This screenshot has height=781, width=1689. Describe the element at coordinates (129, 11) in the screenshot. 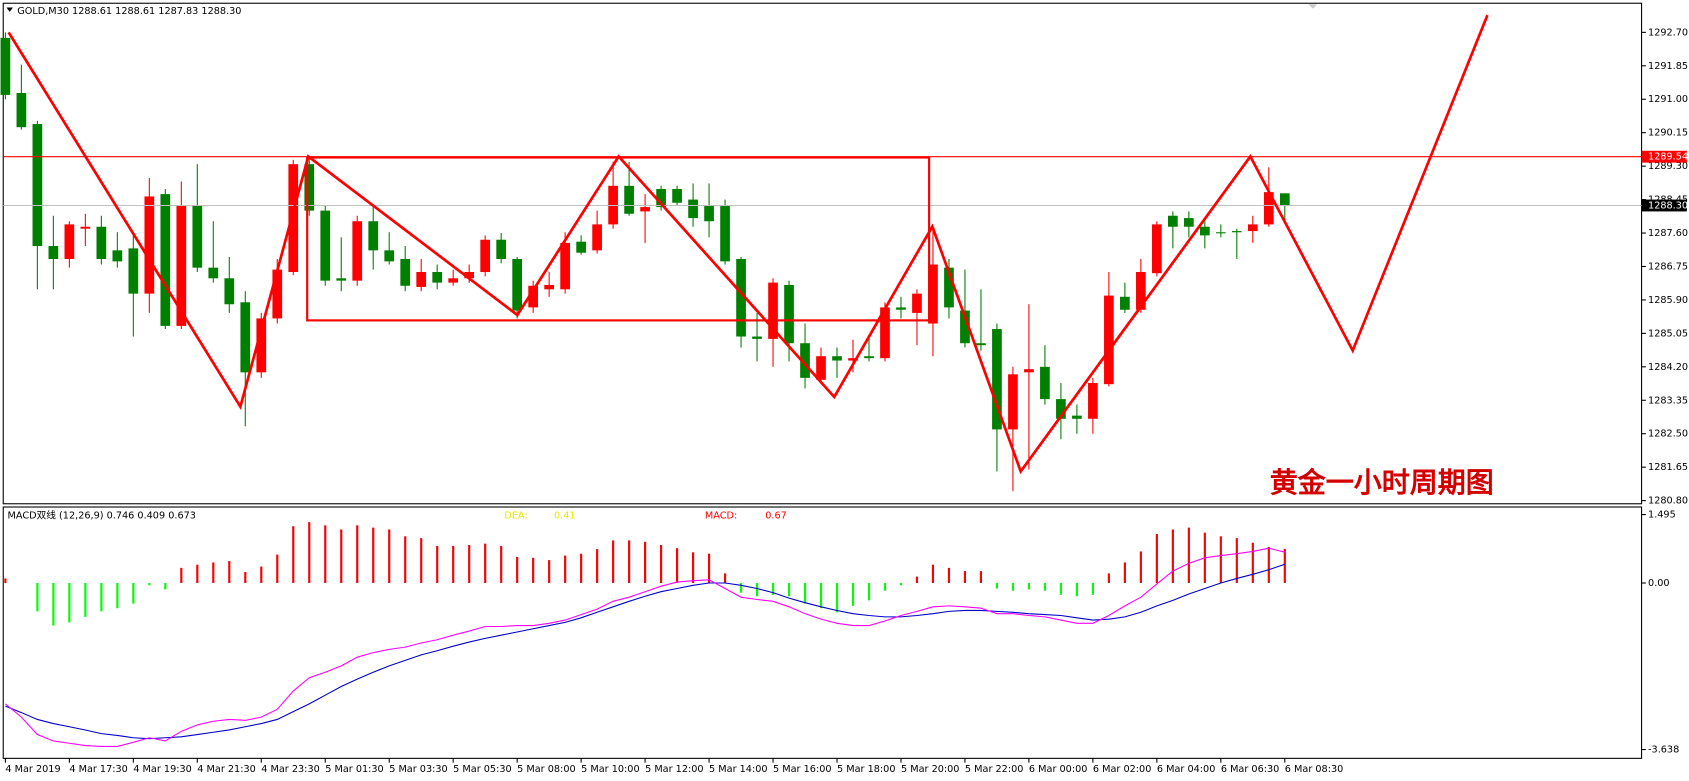

I see `chart-title: GOLD,M30 1288.61 1288.61 1287.83 1288.30` at that location.